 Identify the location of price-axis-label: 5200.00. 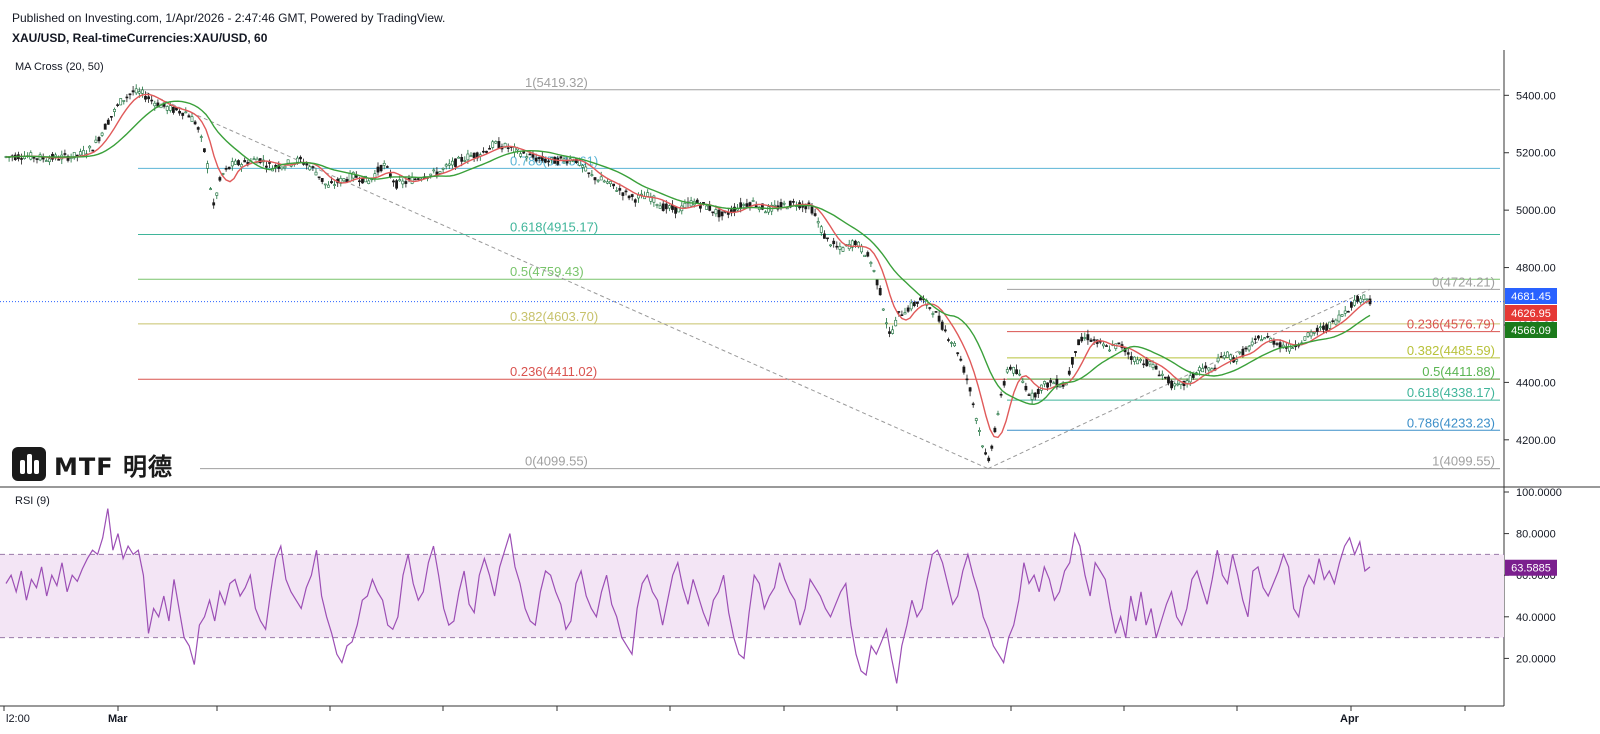
(1536, 154).